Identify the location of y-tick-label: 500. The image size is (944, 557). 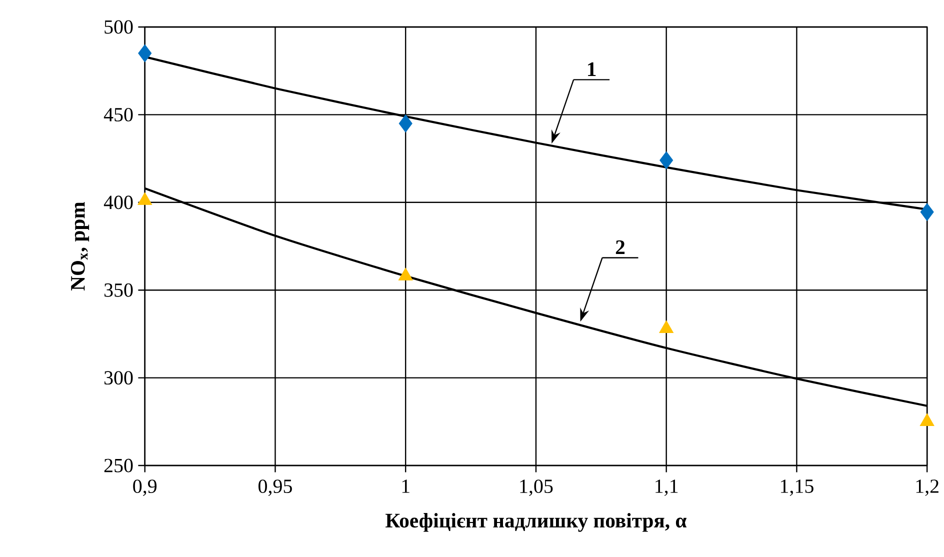
(118, 27).